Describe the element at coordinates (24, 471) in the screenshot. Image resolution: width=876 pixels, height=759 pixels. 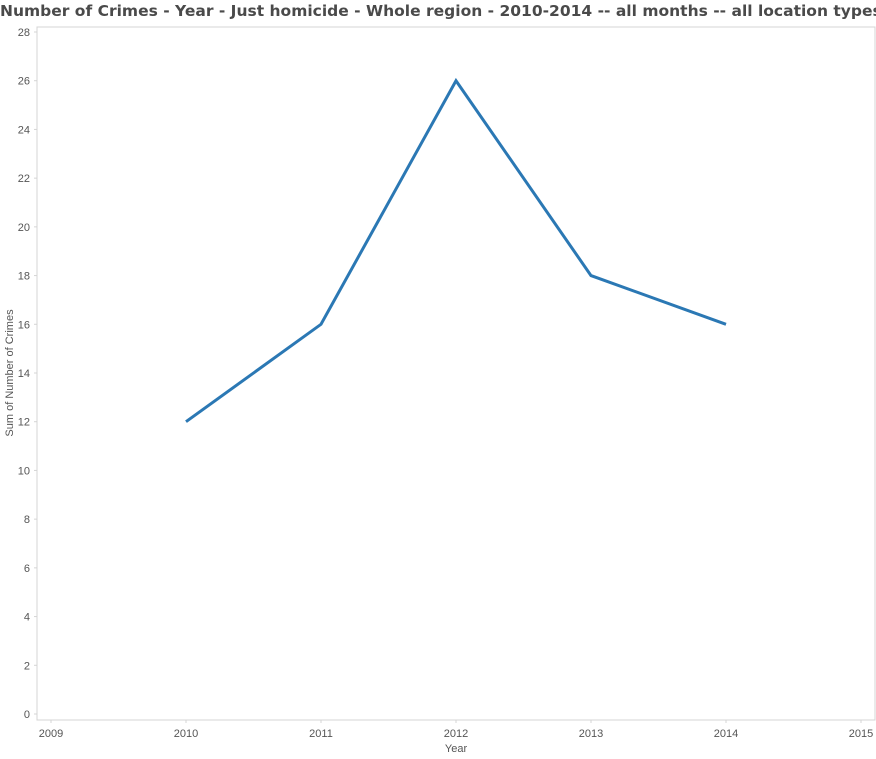
I see `y-tick-label: 10` at that location.